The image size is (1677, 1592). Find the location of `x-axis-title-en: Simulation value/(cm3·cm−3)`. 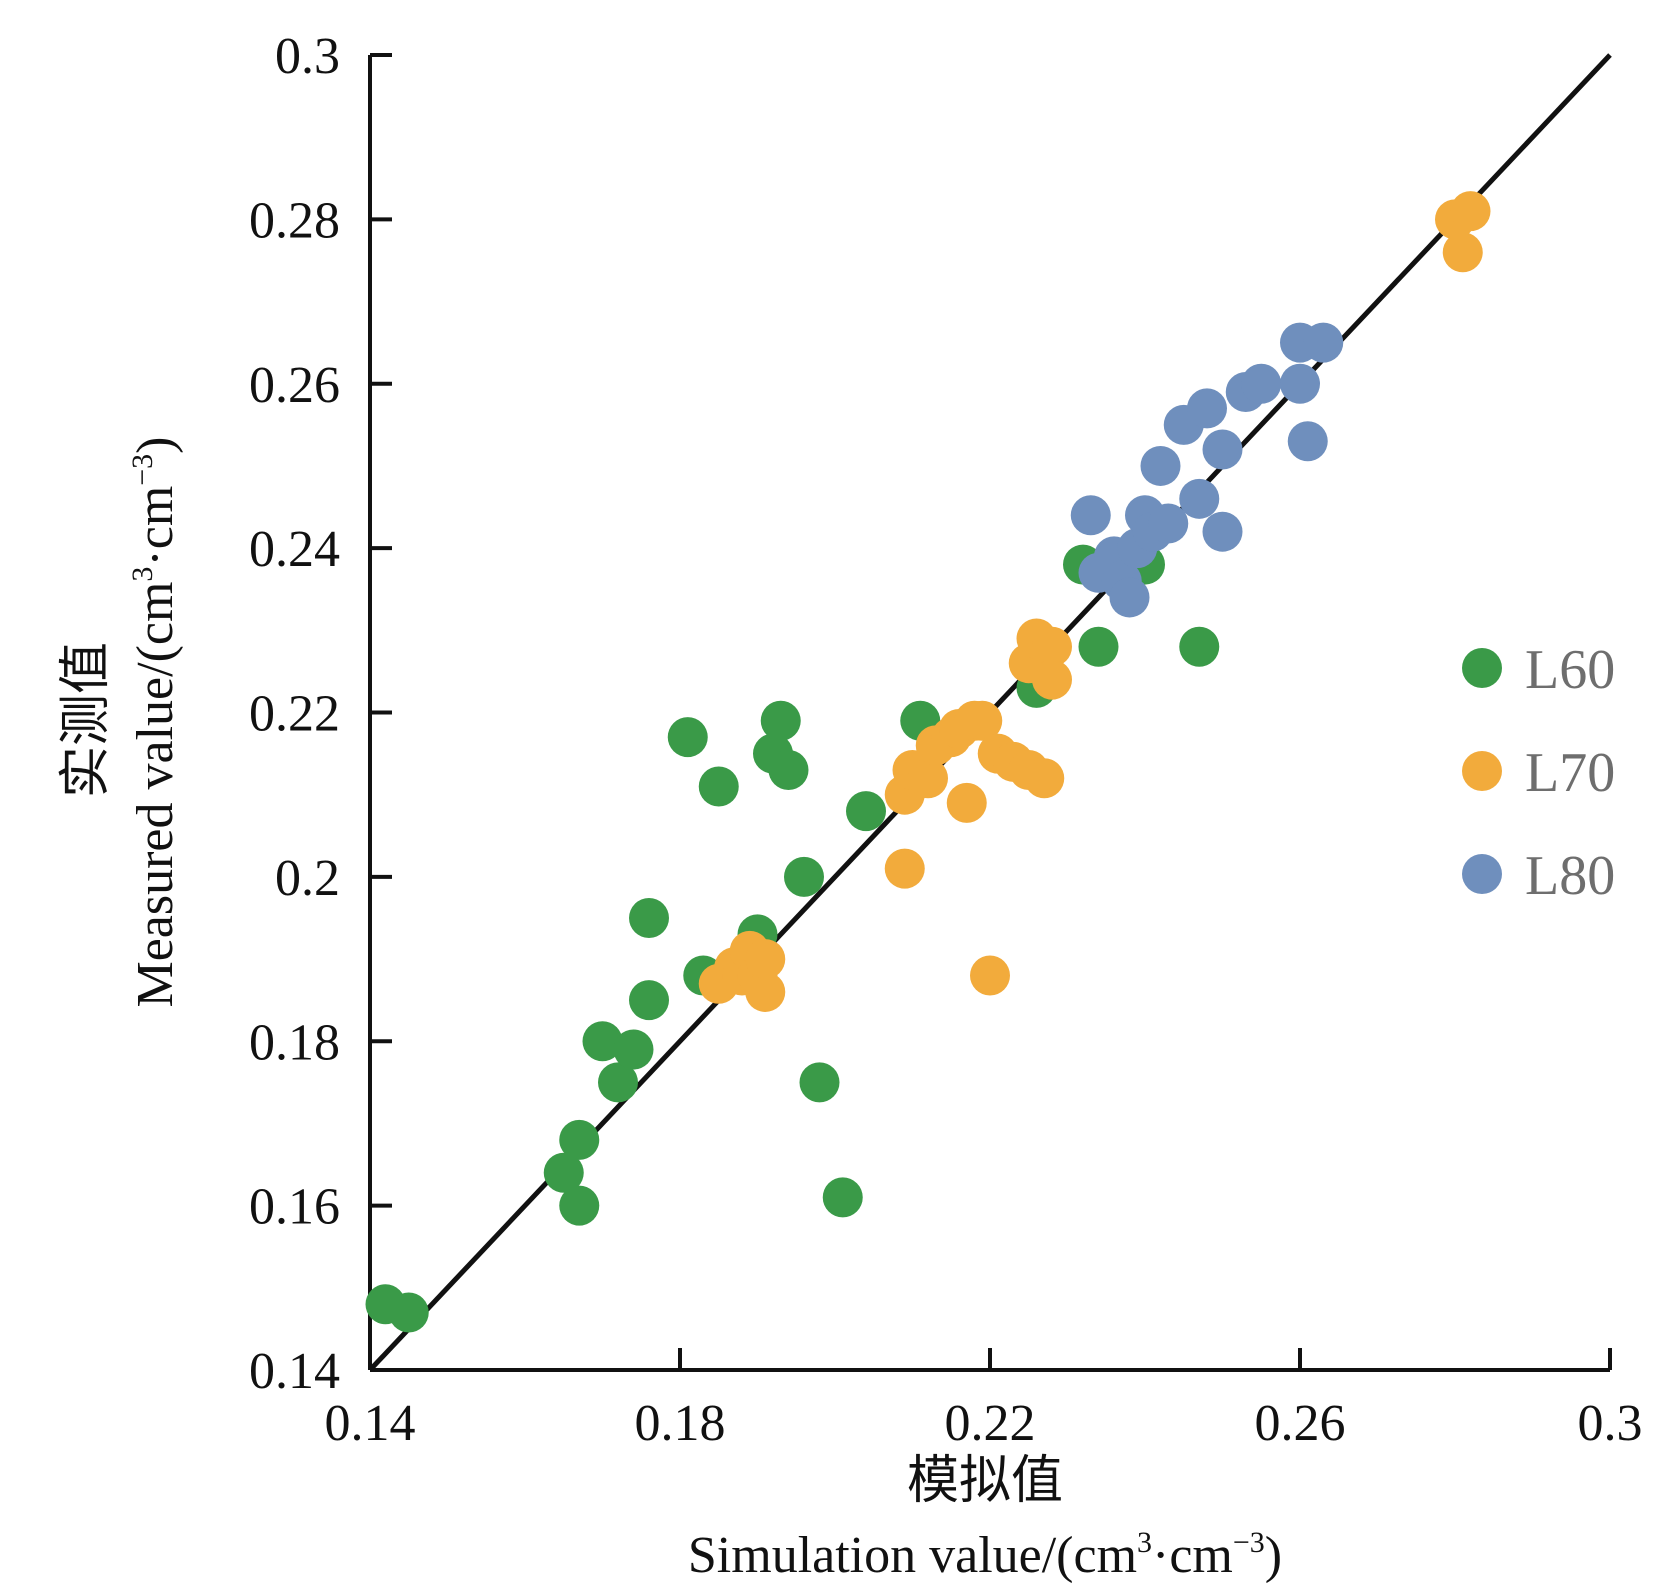

x-axis-title-en: Simulation value/(cm3·cm−3) is located at coordinates (985, 1555).